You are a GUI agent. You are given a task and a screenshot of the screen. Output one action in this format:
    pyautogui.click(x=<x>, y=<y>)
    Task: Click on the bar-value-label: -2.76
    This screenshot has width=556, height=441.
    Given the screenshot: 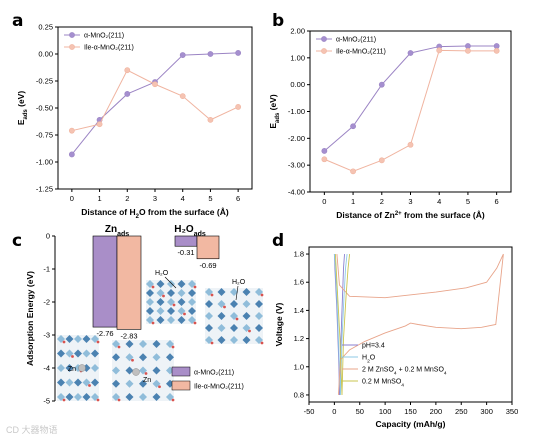 What is the action you would take?
    pyautogui.click(x=104, y=333)
    